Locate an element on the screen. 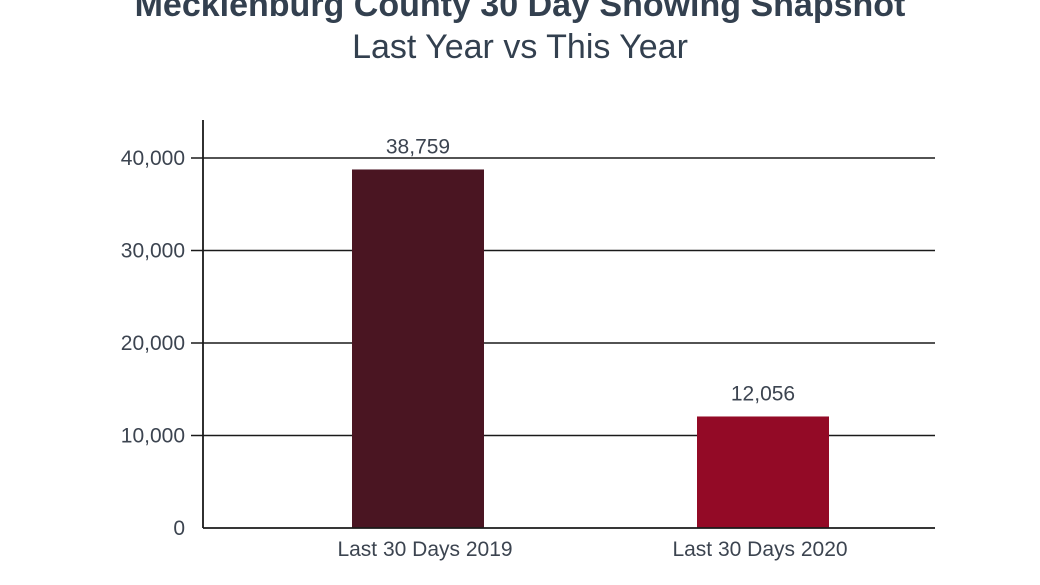 This screenshot has width=1040, height=585. bar-value-label: 38,759 is located at coordinates (418, 146).